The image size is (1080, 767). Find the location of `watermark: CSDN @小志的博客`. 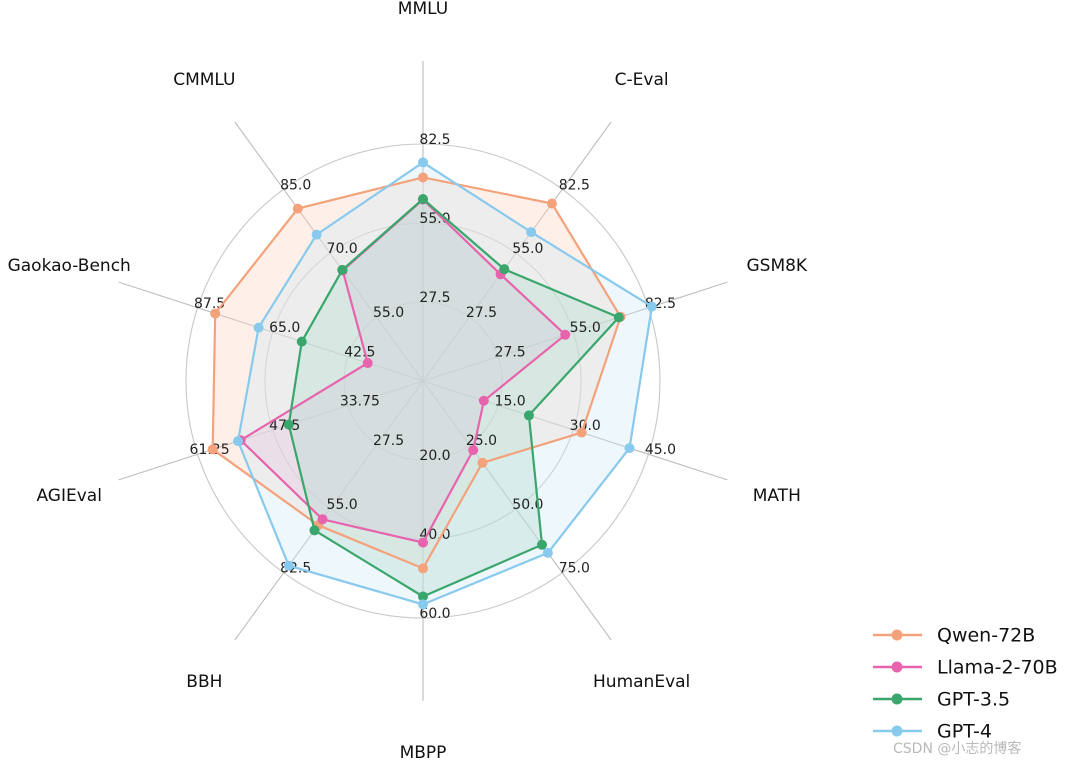

watermark: CSDN @小志的博客 is located at coordinates (957, 748).